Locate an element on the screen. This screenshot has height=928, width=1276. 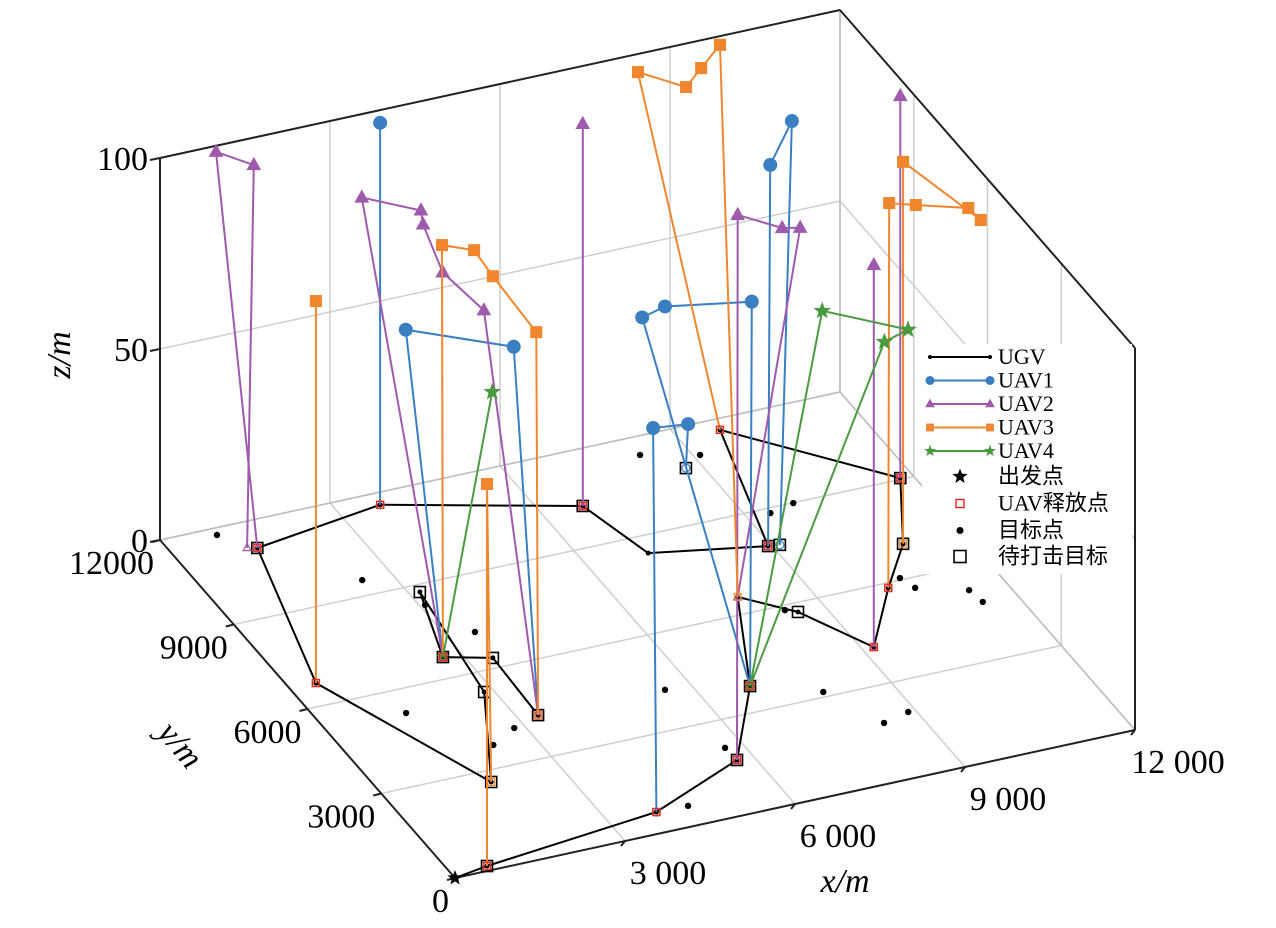
legend-label: UGV is located at coordinates (1022, 356).